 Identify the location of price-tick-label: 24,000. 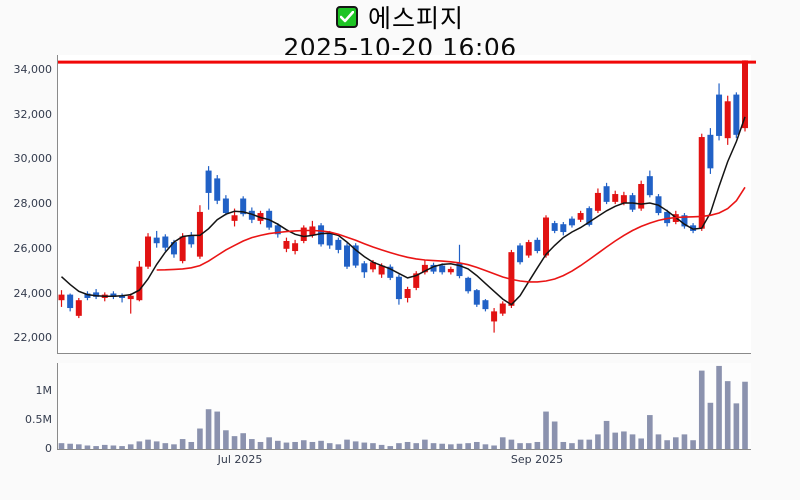
(33, 293).